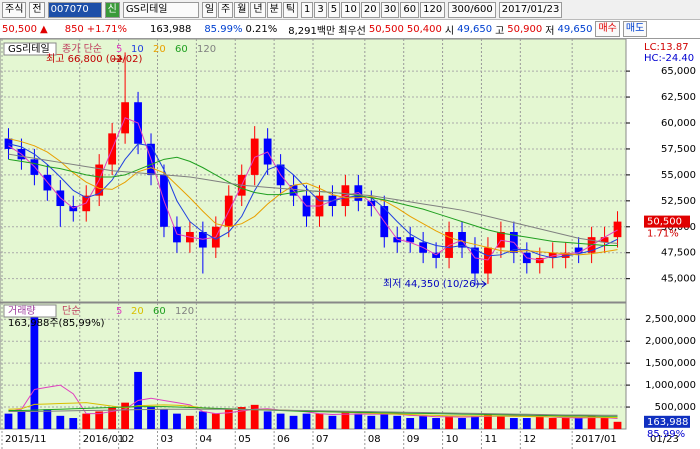 The height and width of the screenshot is (449, 700). I want to click on y-tick-label: 62,500, so click(678, 97).